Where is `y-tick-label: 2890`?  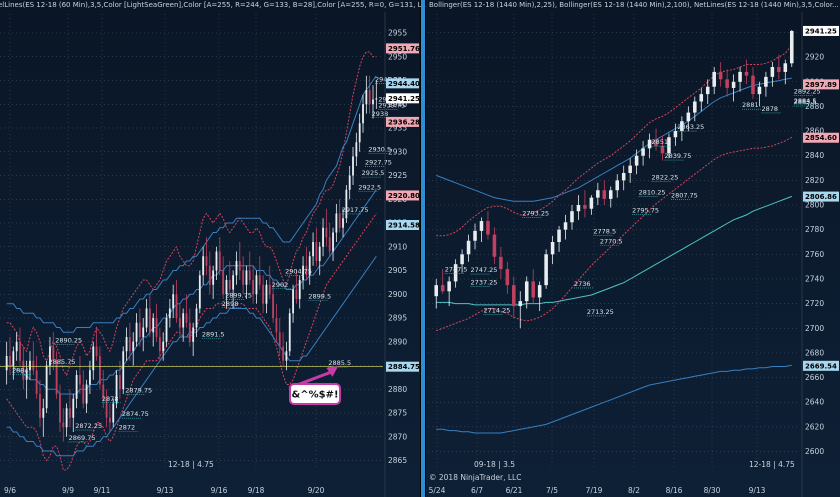
y-tick-label: 2890 is located at coordinates (397, 341).